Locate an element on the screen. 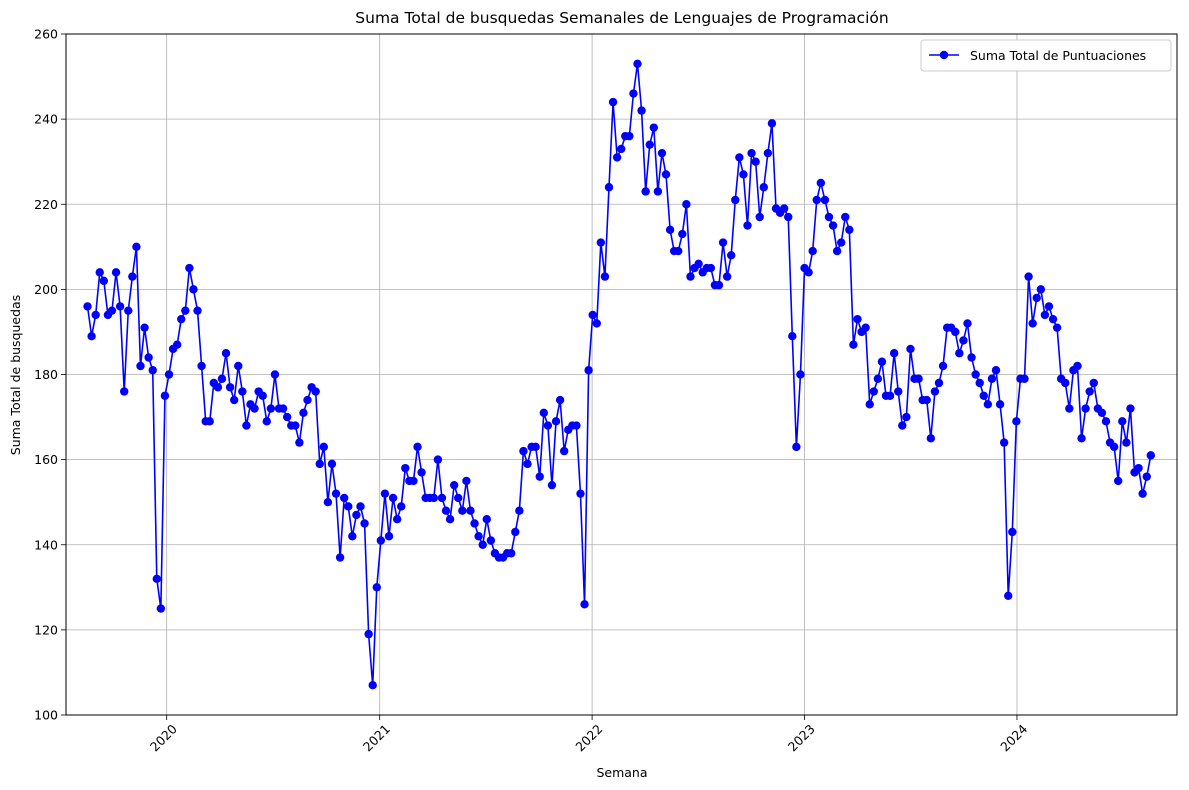 This screenshot has height=790, width=1189. y-tick-label: 100 is located at coordinates (46, 715).